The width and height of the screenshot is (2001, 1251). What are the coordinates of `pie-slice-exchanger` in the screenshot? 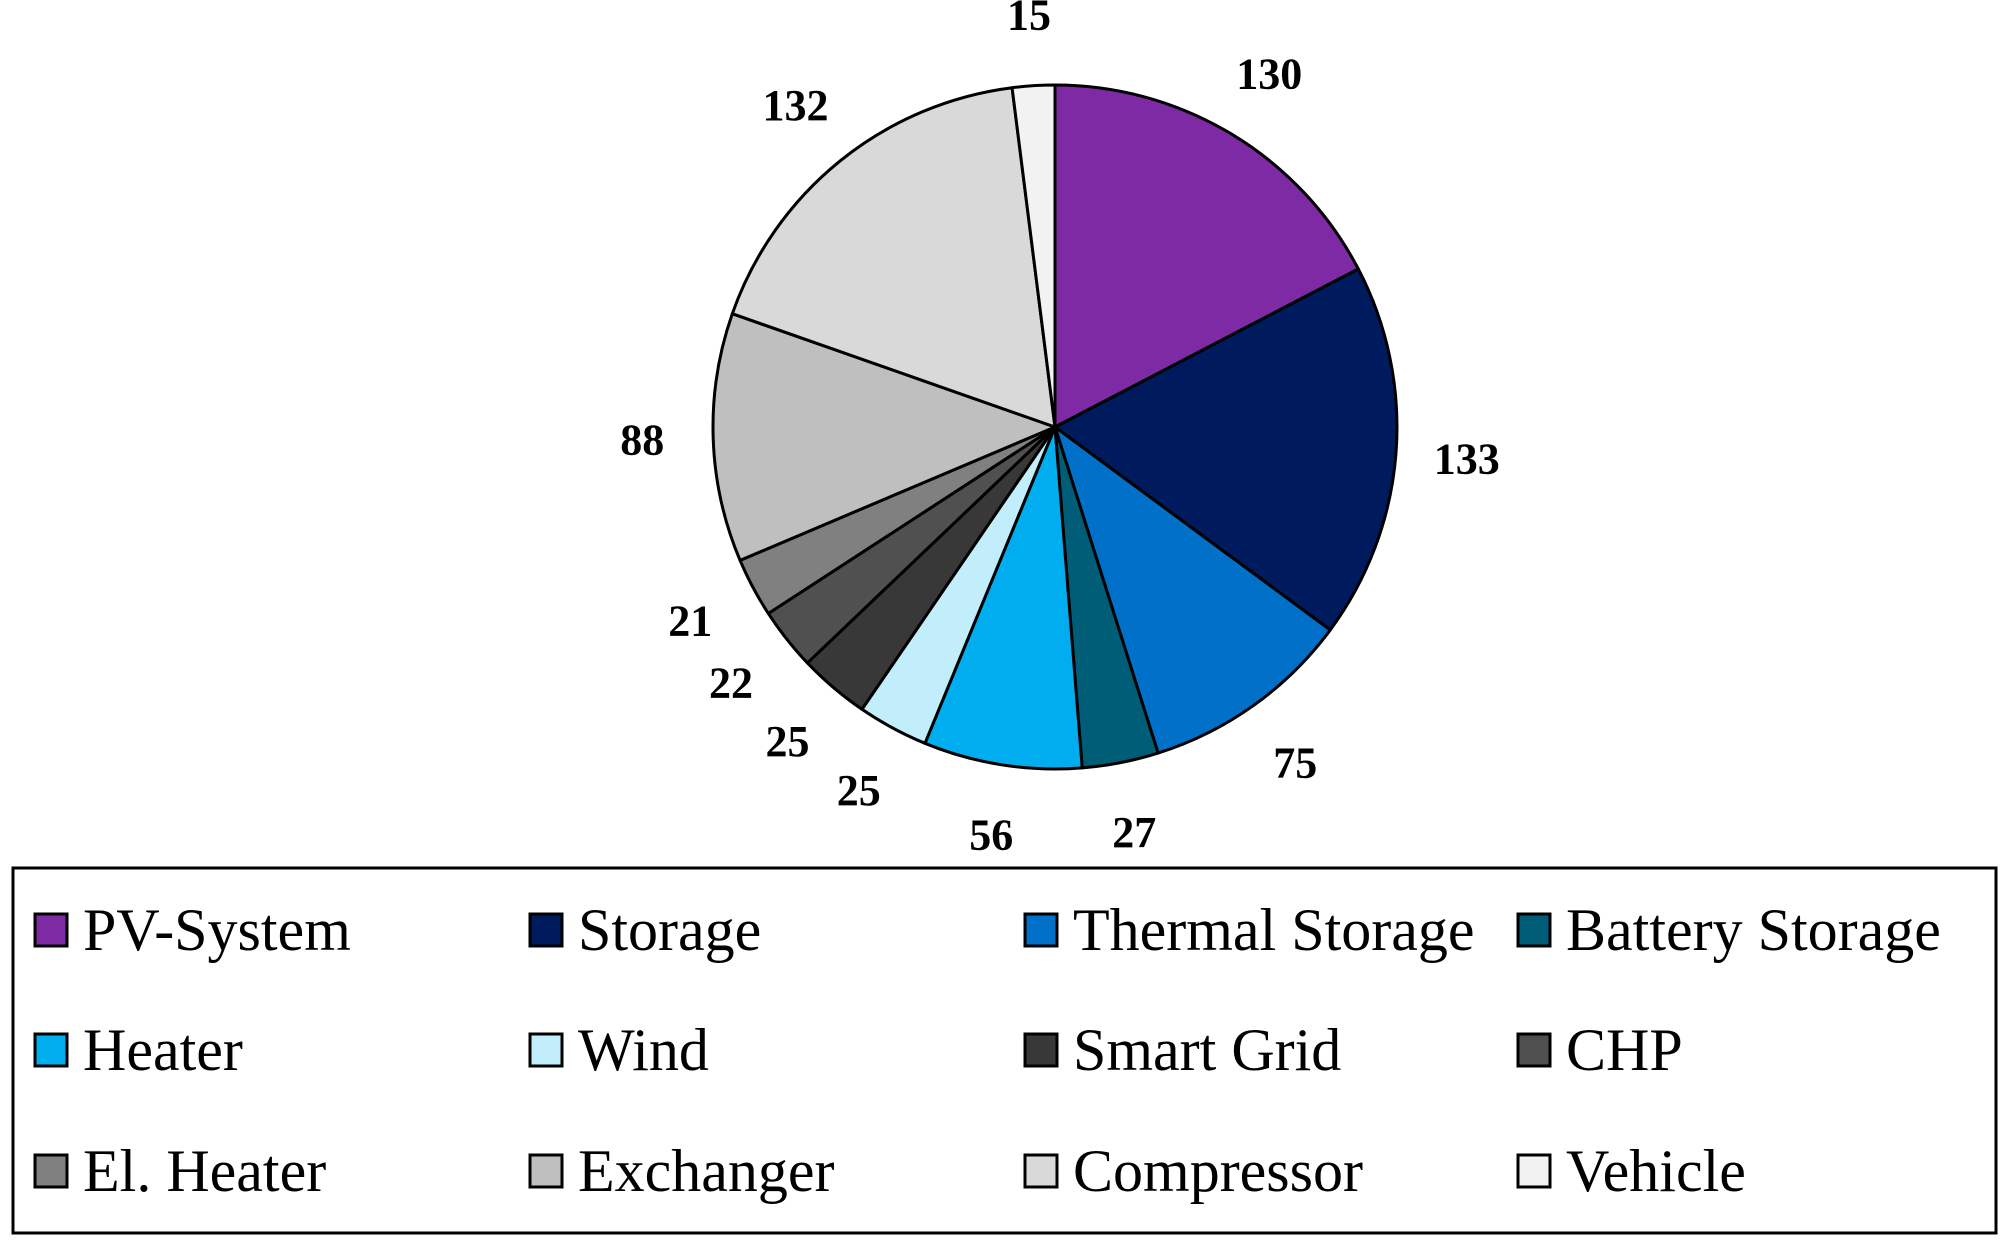 It's located at (884, 437).